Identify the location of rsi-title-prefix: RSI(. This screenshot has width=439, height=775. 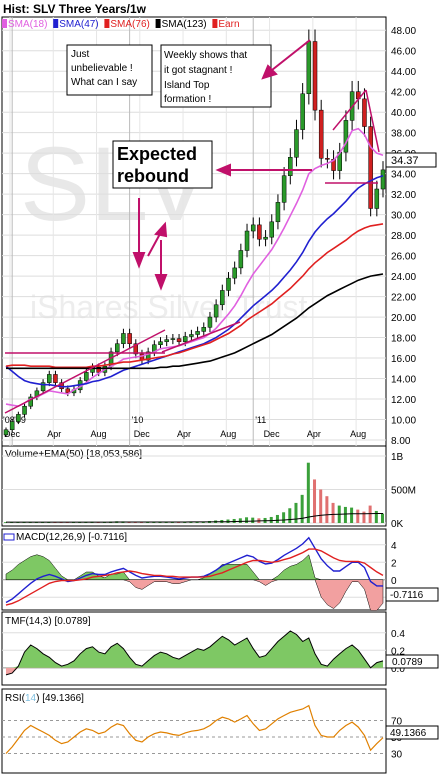
(15, 698).